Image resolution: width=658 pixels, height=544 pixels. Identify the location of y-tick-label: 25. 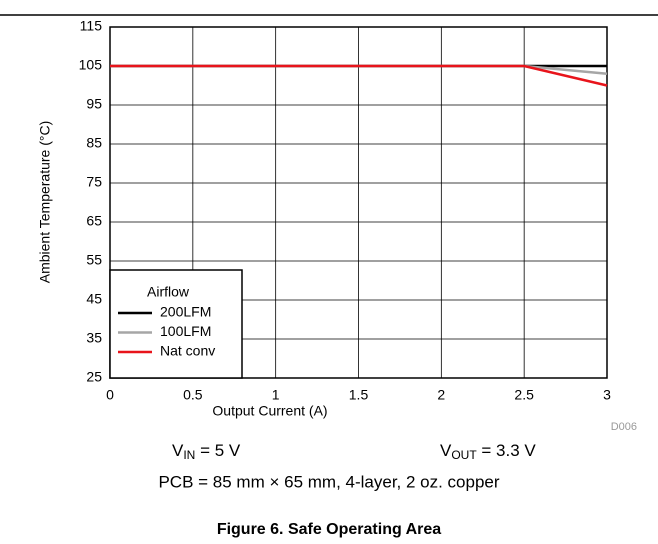
(94, 377).